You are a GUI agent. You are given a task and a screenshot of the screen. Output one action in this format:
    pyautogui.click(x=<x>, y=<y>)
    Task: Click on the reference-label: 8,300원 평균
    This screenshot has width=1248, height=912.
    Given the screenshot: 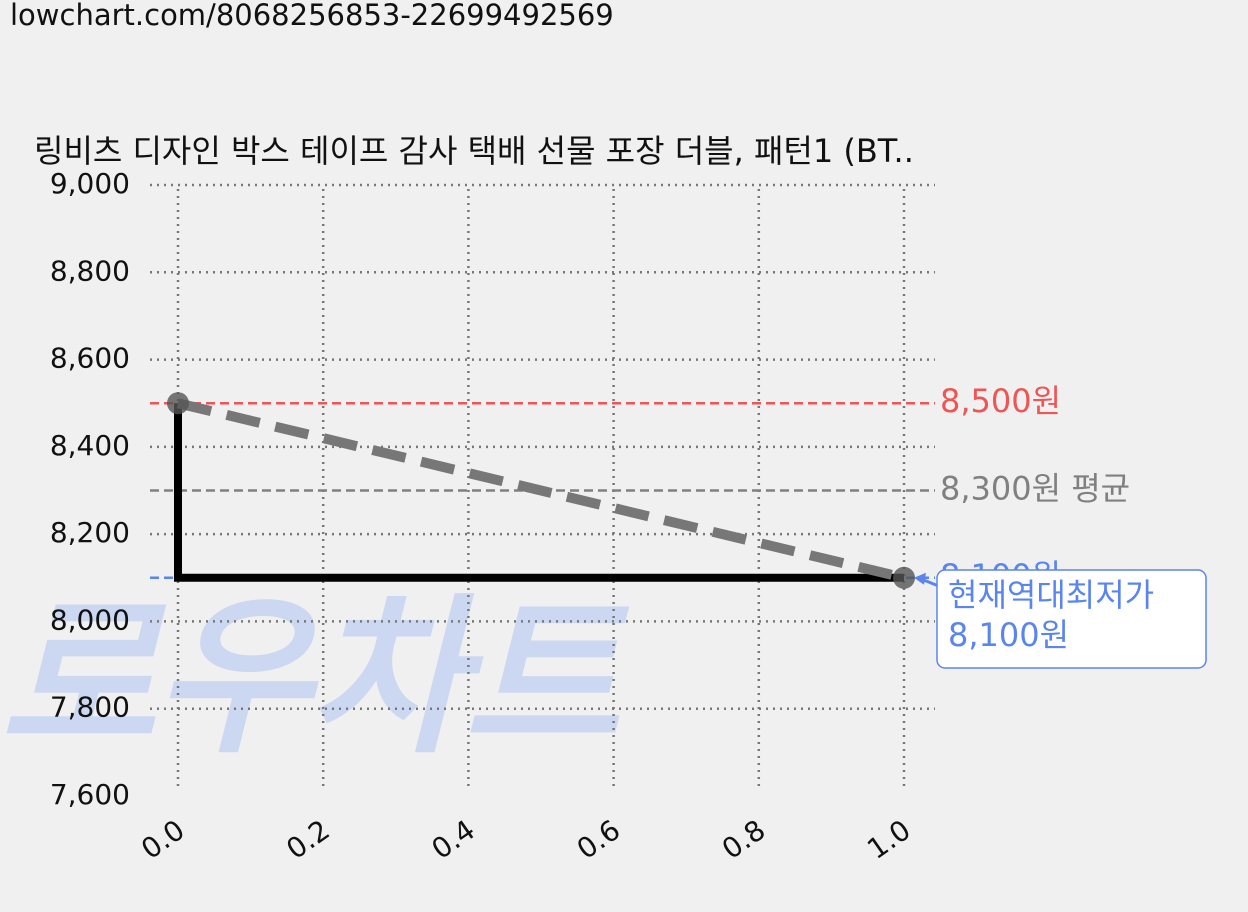 What is the action you would take?
    pyautogui.click(x=1035, y=489)
    